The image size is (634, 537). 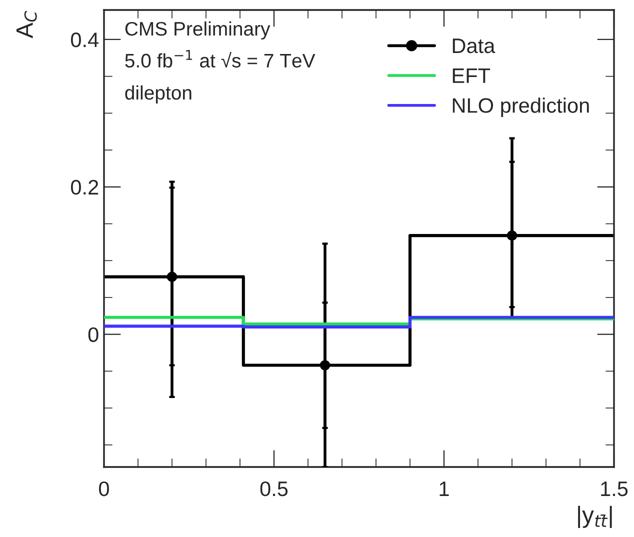 What do you see at coordinates (158, 94) in the screenshot?
I see `annotation: dilepton` at bounding box center [158, 94].